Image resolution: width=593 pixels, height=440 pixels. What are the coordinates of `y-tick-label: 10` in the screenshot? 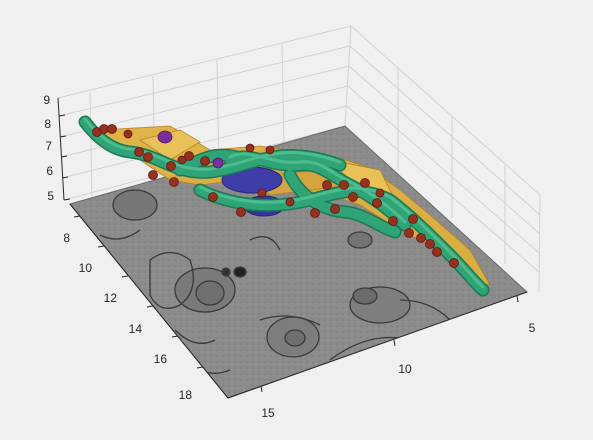 It's located at (86, 268).